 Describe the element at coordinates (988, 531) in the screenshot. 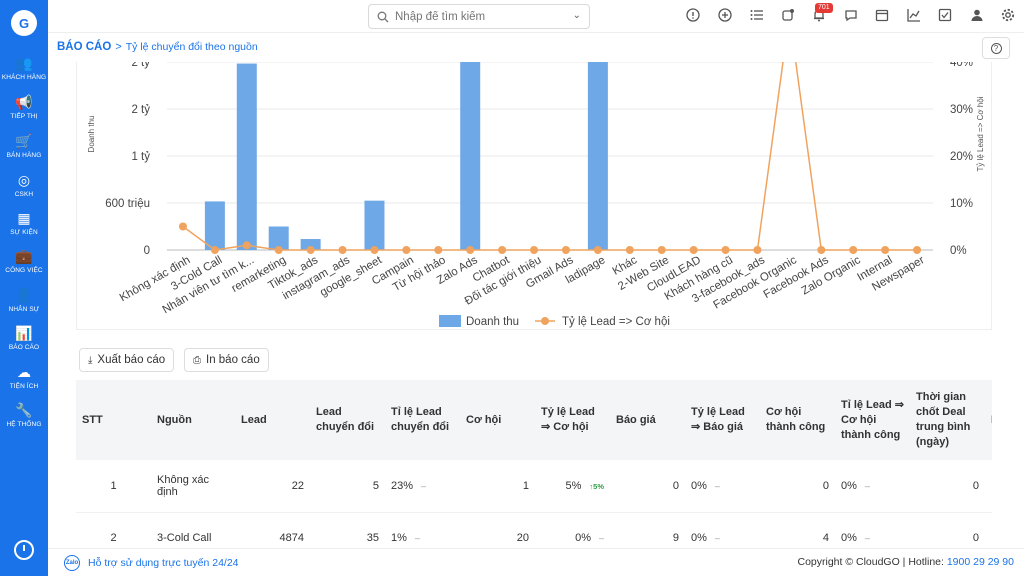

I see `cell-overflow` at that location.